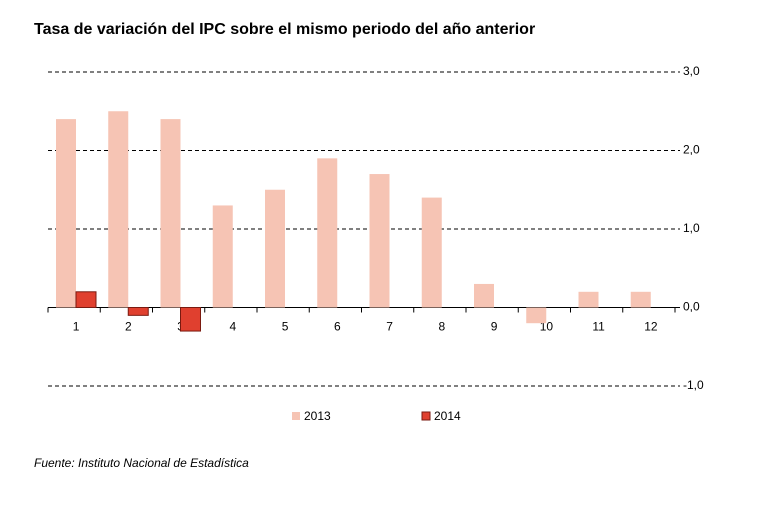  What do you see at coordinates (337, 327) in the screenshot?
I see `x-tick-label: 6` at bounding box center [337, 327].